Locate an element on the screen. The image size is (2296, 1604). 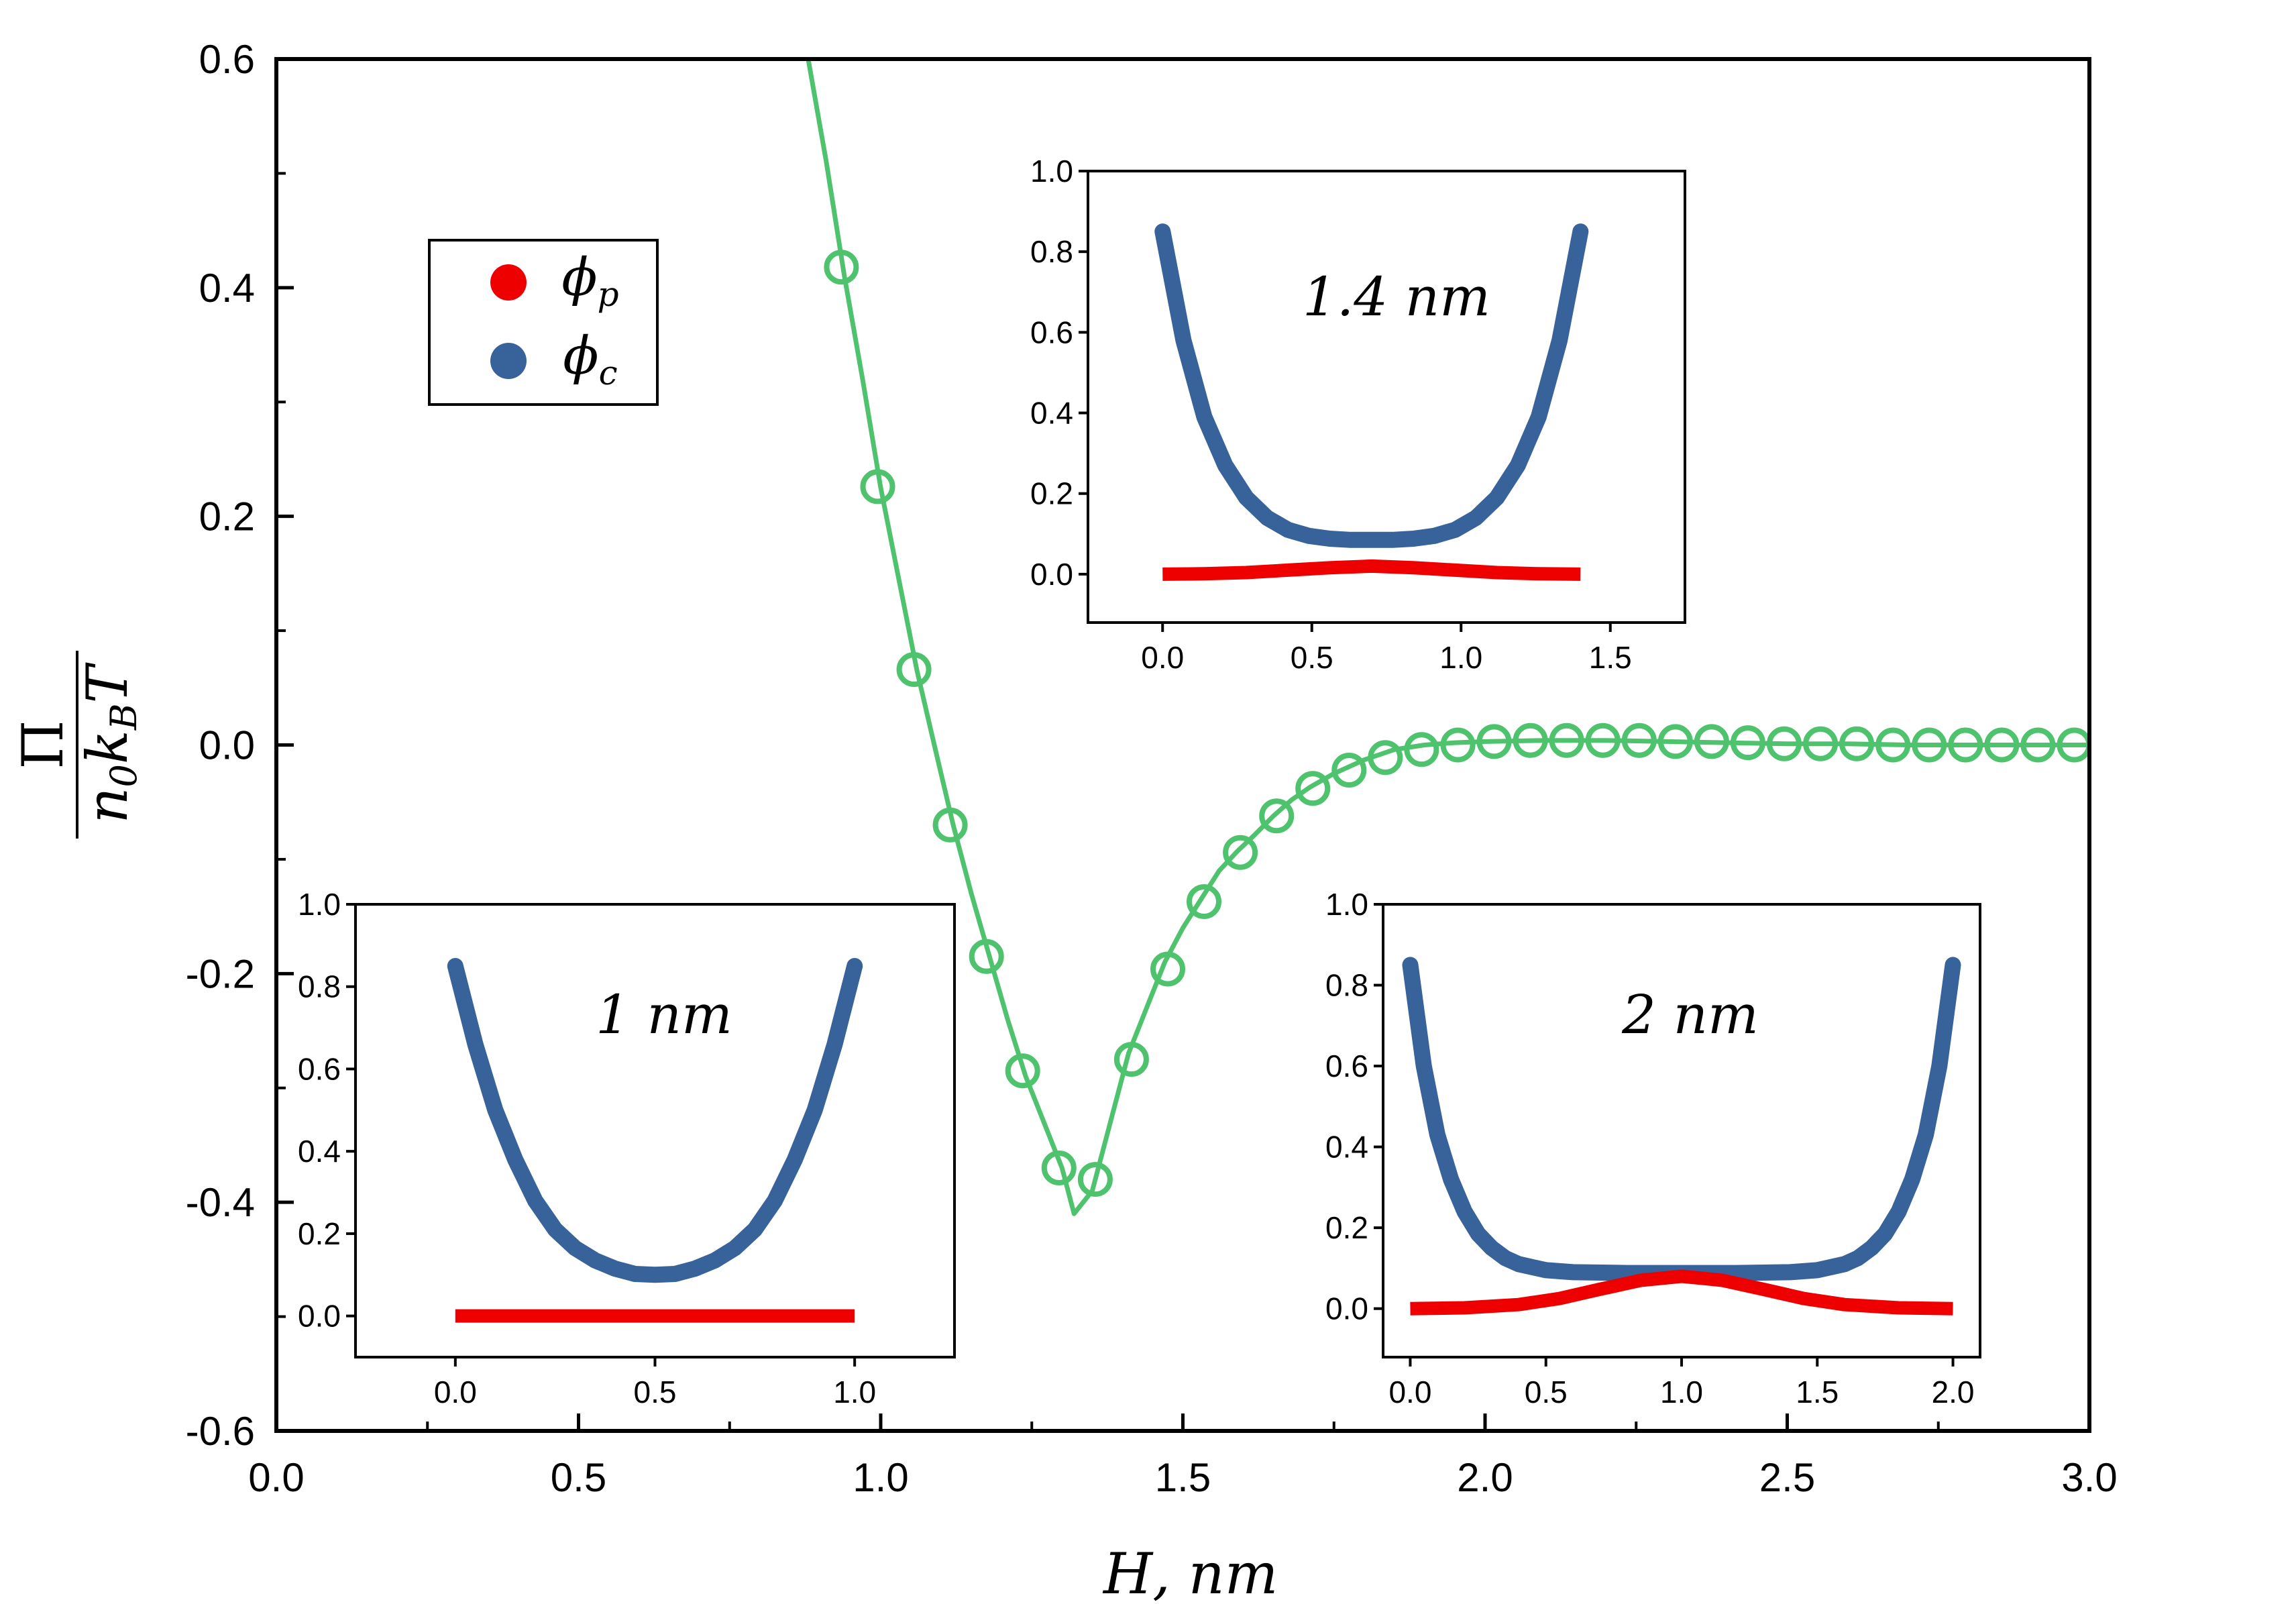
inset-1.4nm-curves is located at coordinates (1371, 402).